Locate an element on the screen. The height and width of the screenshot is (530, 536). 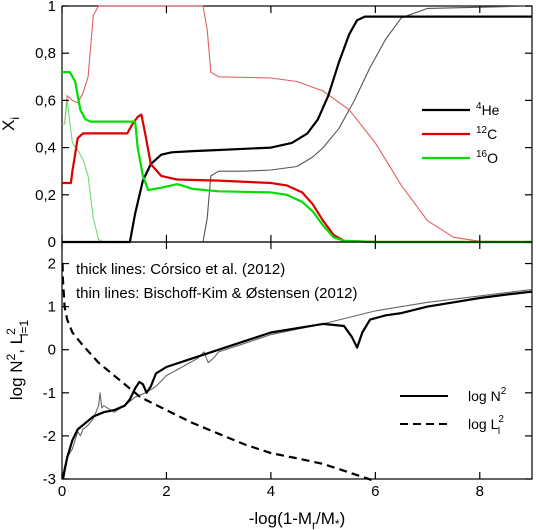
xtick-label: 0 is located at coordinates (62, 491).